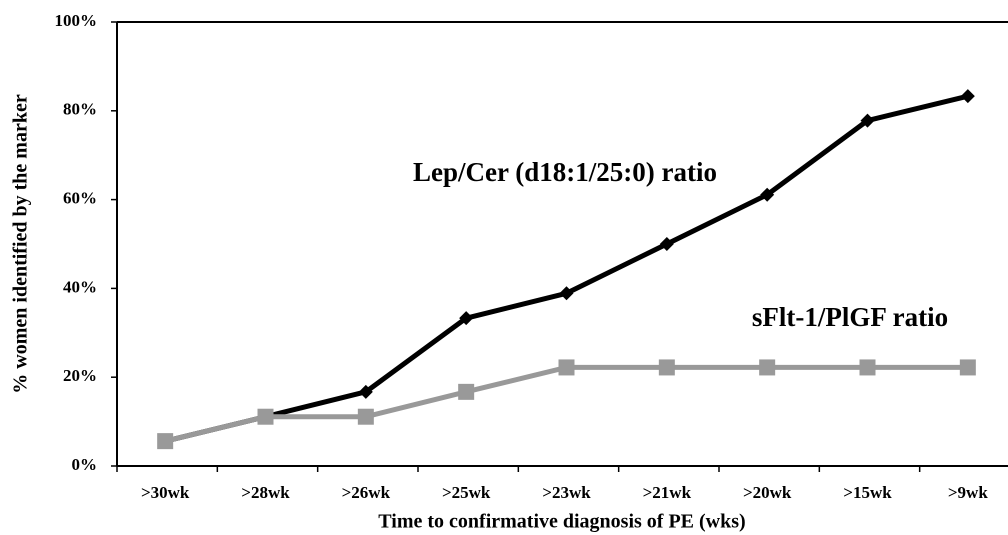 This screenshot has height=535, width=1008. Describe the element at coordinates (566, 404) in the screenshot. I see `series-line` at that location.